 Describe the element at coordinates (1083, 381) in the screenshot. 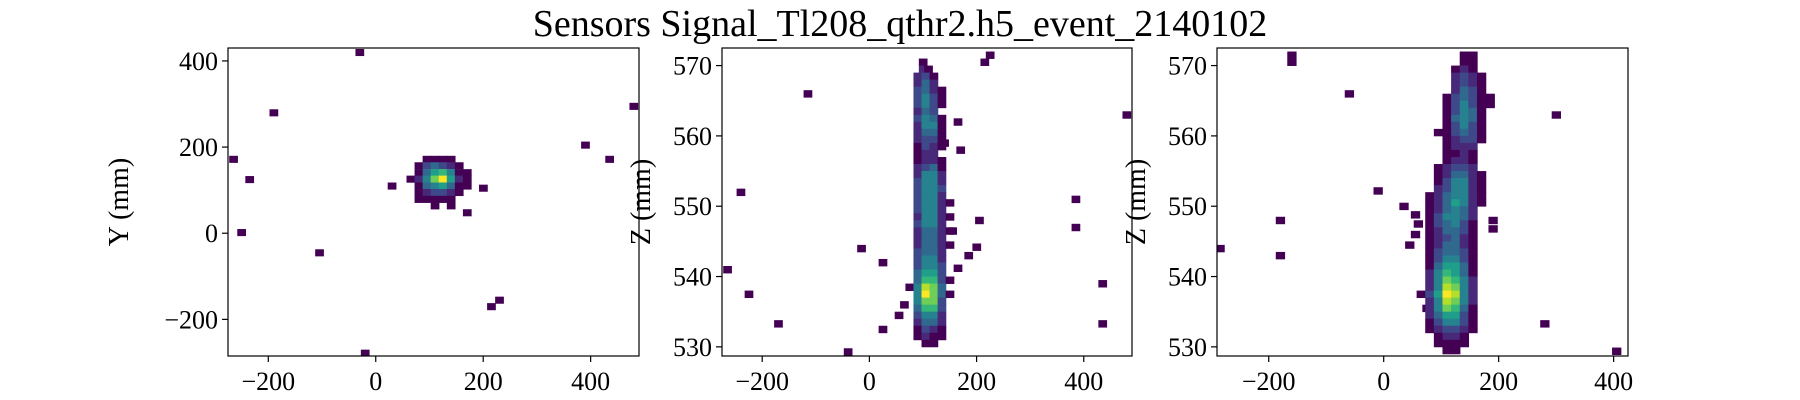

I see `x-tick-label: 400` at that location.